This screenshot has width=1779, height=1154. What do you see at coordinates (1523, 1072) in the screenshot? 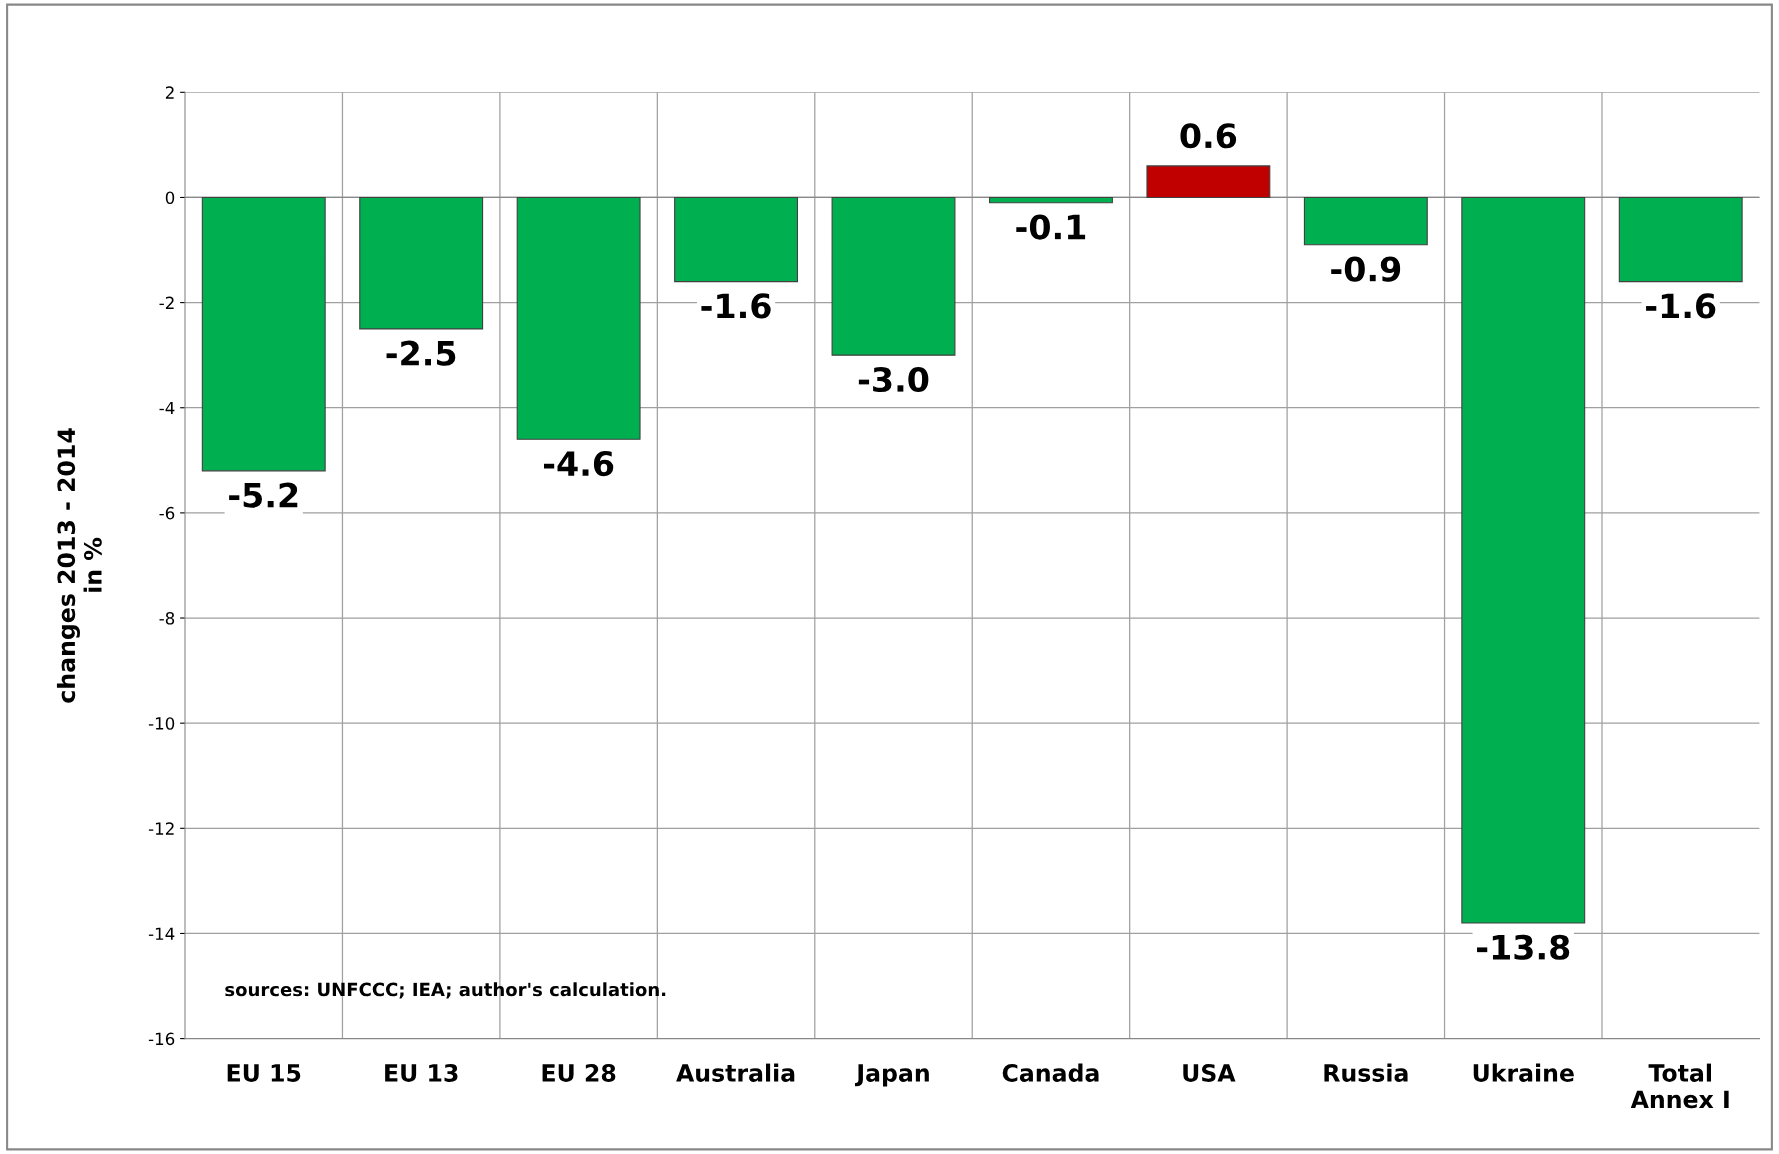
I see `x-tick-label: Ukraine` at bounding box center [1523, 1072].